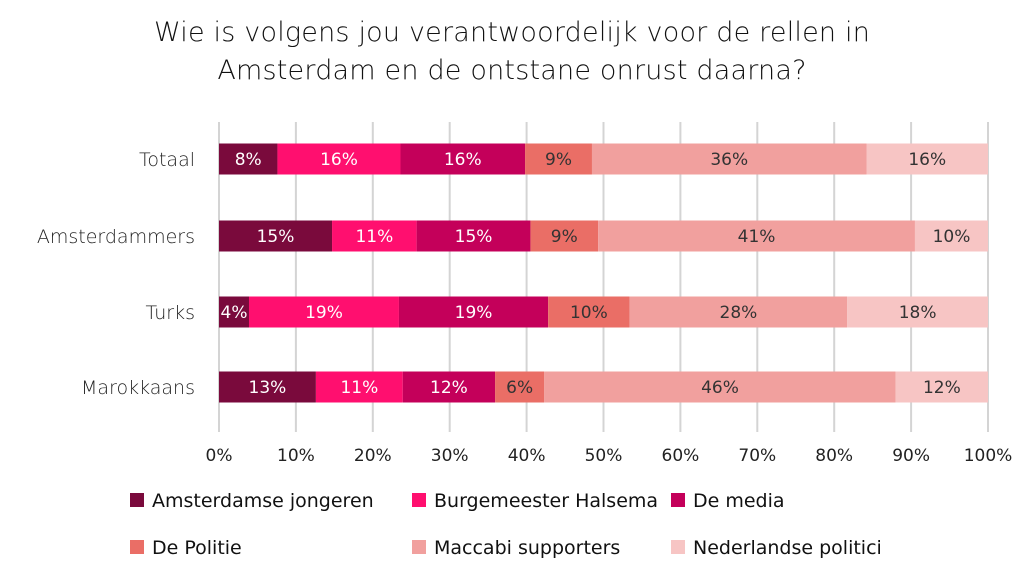  Describe the element at coordinates (739, 501) in the screenshot. I see `legend-label: De media` at that location.